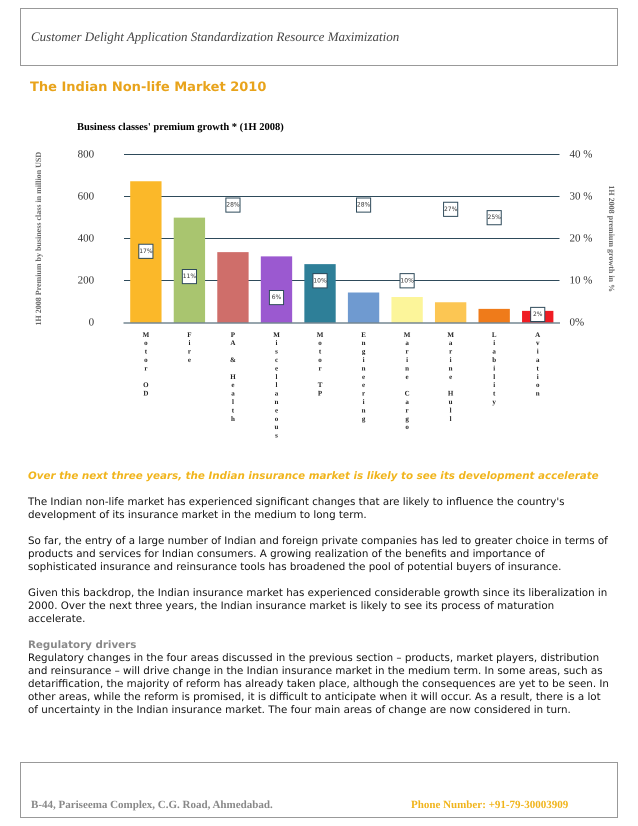 This screenshot has height=826, width=638. I want to click on chart-subtitle: Business classes' premium growth * (1H 2008), so click(180, 127).